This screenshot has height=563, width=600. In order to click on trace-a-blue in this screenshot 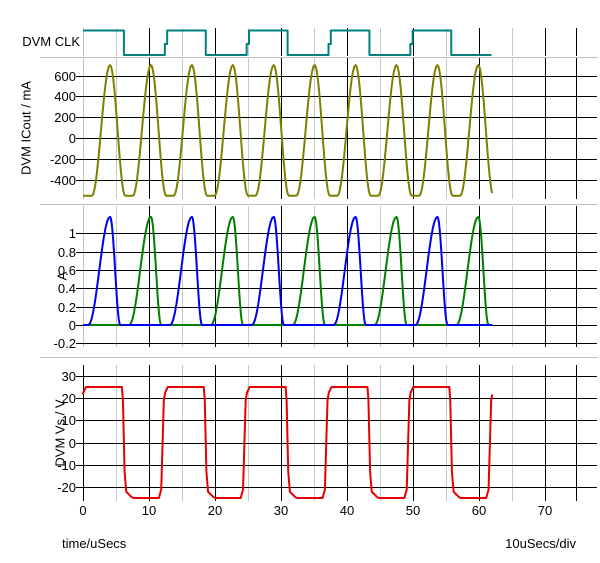, I will do `click(288, 270)`.